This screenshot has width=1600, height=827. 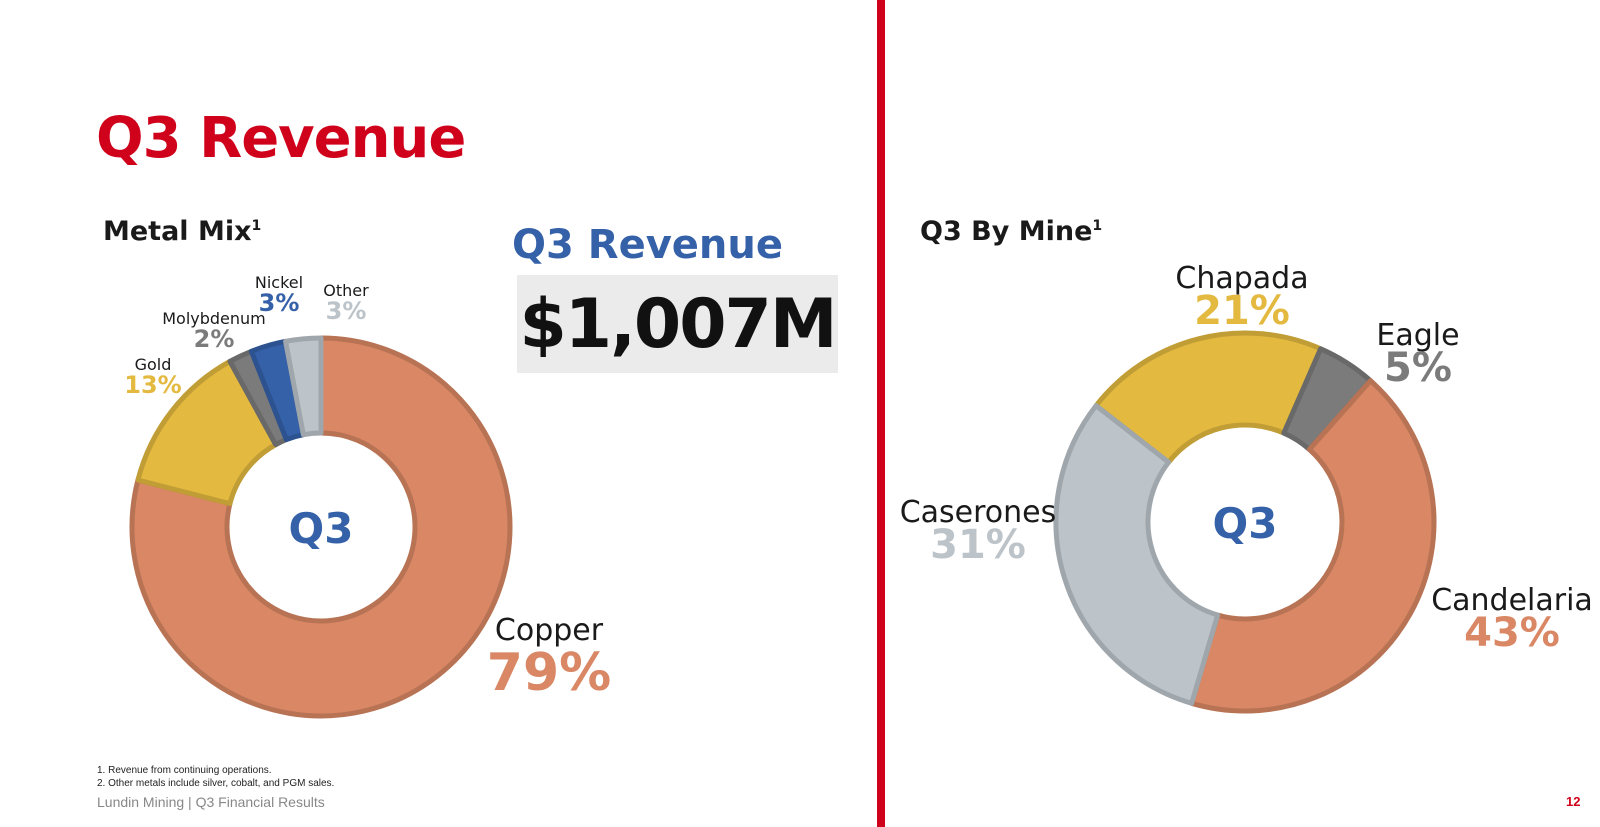 I want to click on metal-mix-title: Metal Mix1, so click(x=182, y=231).